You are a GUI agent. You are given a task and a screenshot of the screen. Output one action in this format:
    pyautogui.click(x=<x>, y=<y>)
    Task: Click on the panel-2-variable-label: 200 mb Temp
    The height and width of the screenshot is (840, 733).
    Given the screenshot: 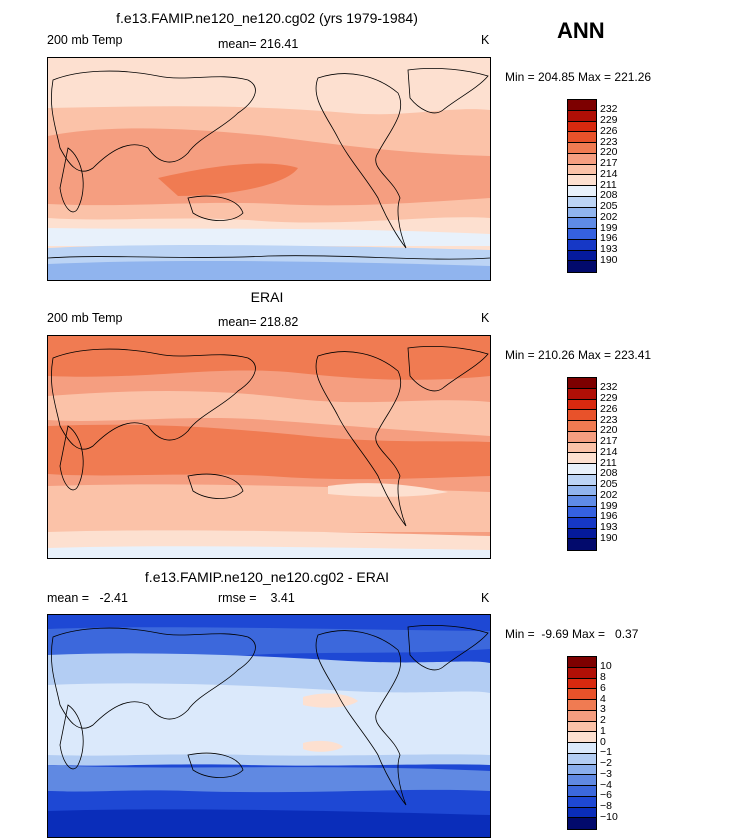 What is the action you would take?
    pyautogui.click(x=85, y=318)
    